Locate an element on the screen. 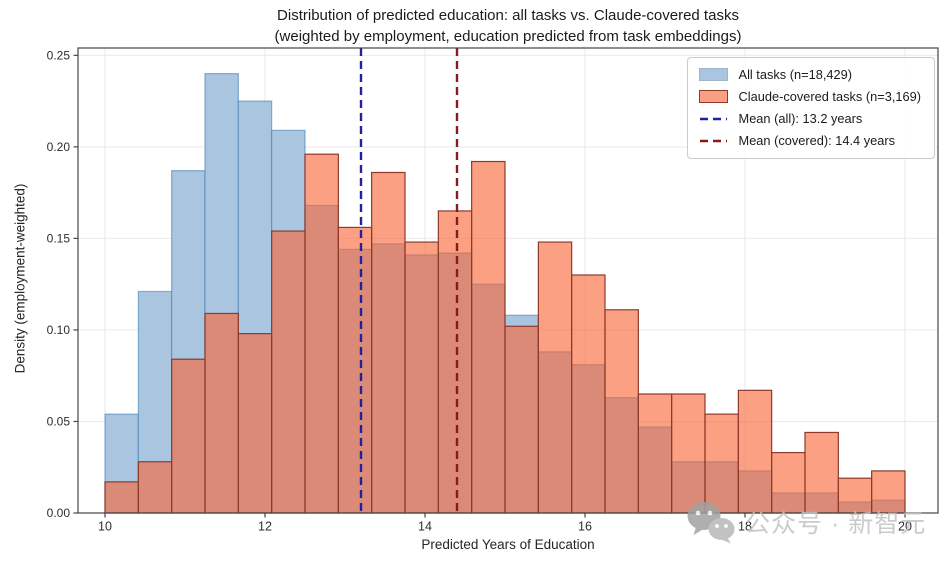 The width and height of the screenshot is (950, 566). svg-text: 0.10 is located at coordinates (59, 330).